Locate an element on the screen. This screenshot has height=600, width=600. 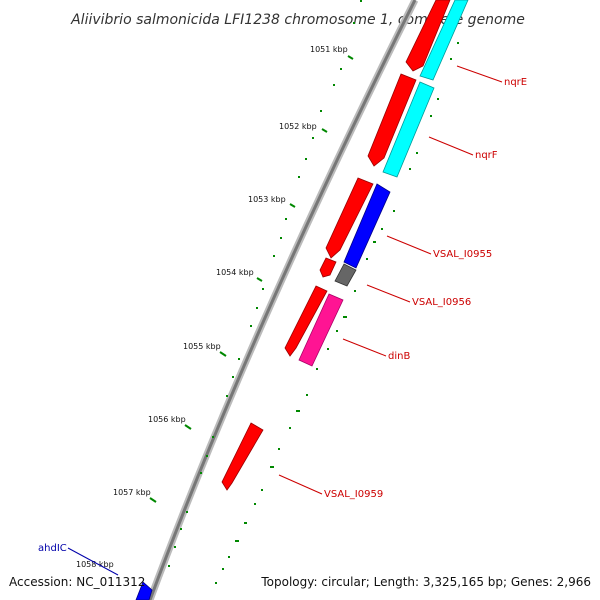
gene-label-ahdic: ahdIC is located at coordinates (52, 548).